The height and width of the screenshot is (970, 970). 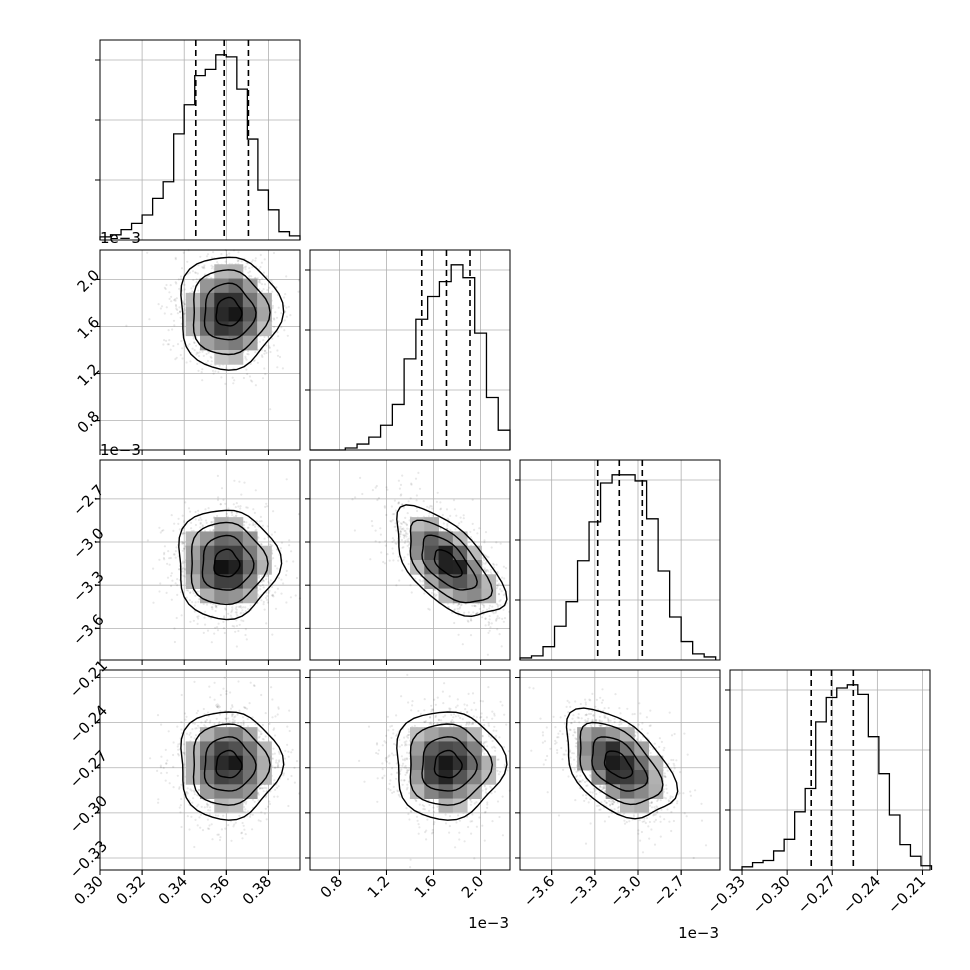 What do you see at coordinates (832, 777) in the screenshot?
I see `histogram-step` at bounding box center [832, 777].